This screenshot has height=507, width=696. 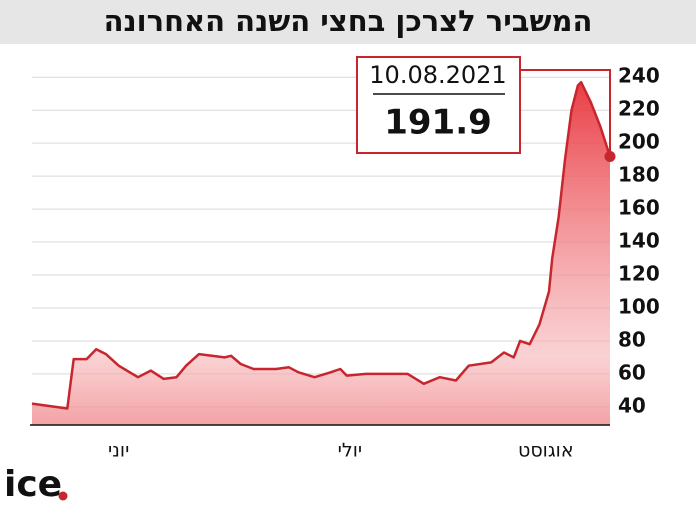 What do you see at coordinates (639, 241) in the screenshot?
I see `y-tick-label: 140` at bounding box center [639, 241].